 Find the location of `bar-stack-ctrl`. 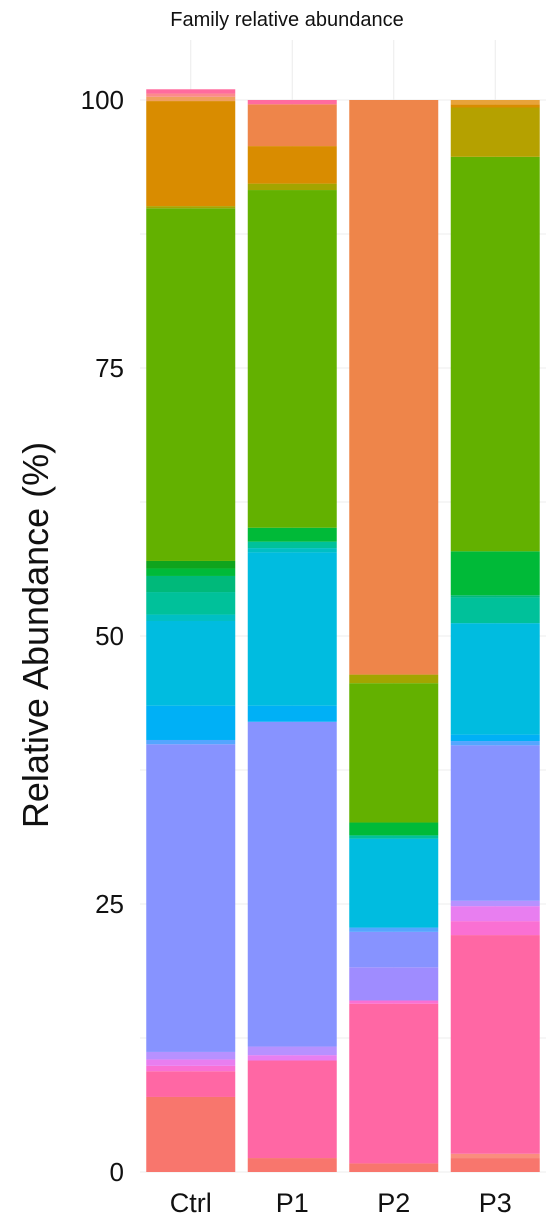

bar-stack-ctrl is located at coordinates (191, 630).